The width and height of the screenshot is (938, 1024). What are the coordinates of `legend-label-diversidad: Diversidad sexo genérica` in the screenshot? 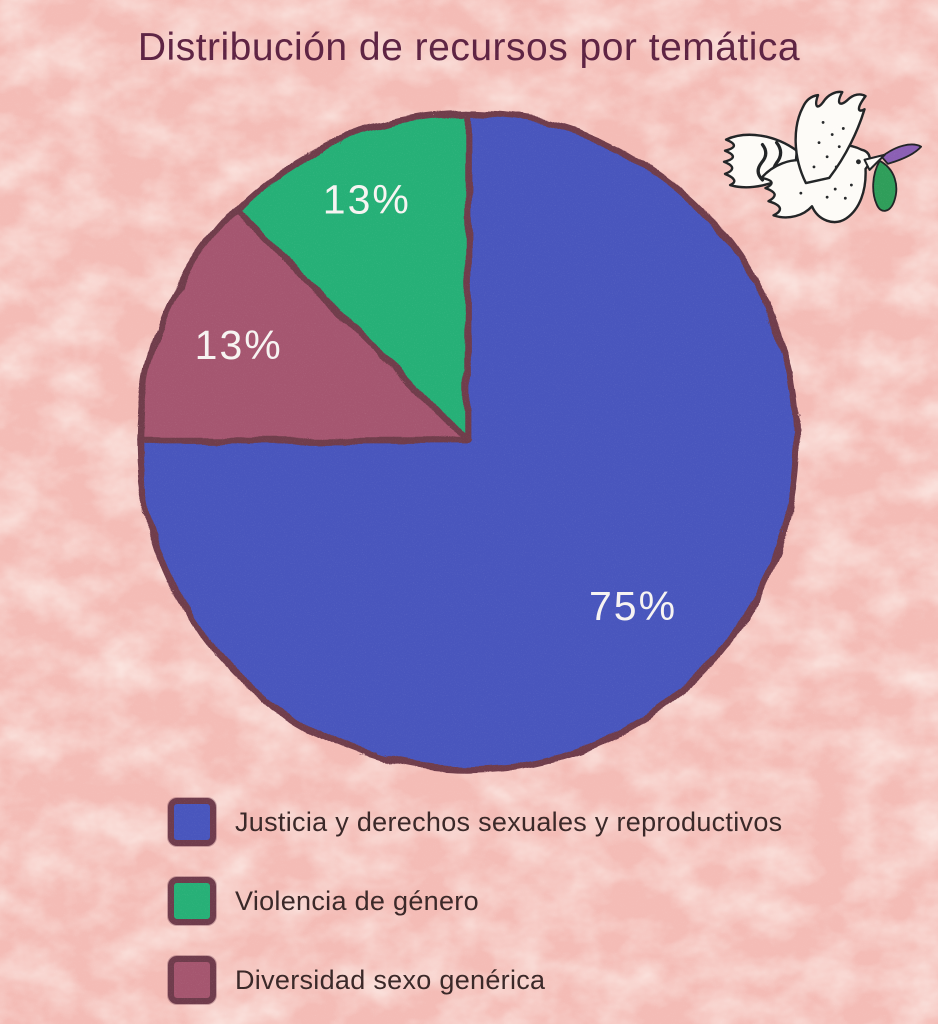 It's located at (390, 979).